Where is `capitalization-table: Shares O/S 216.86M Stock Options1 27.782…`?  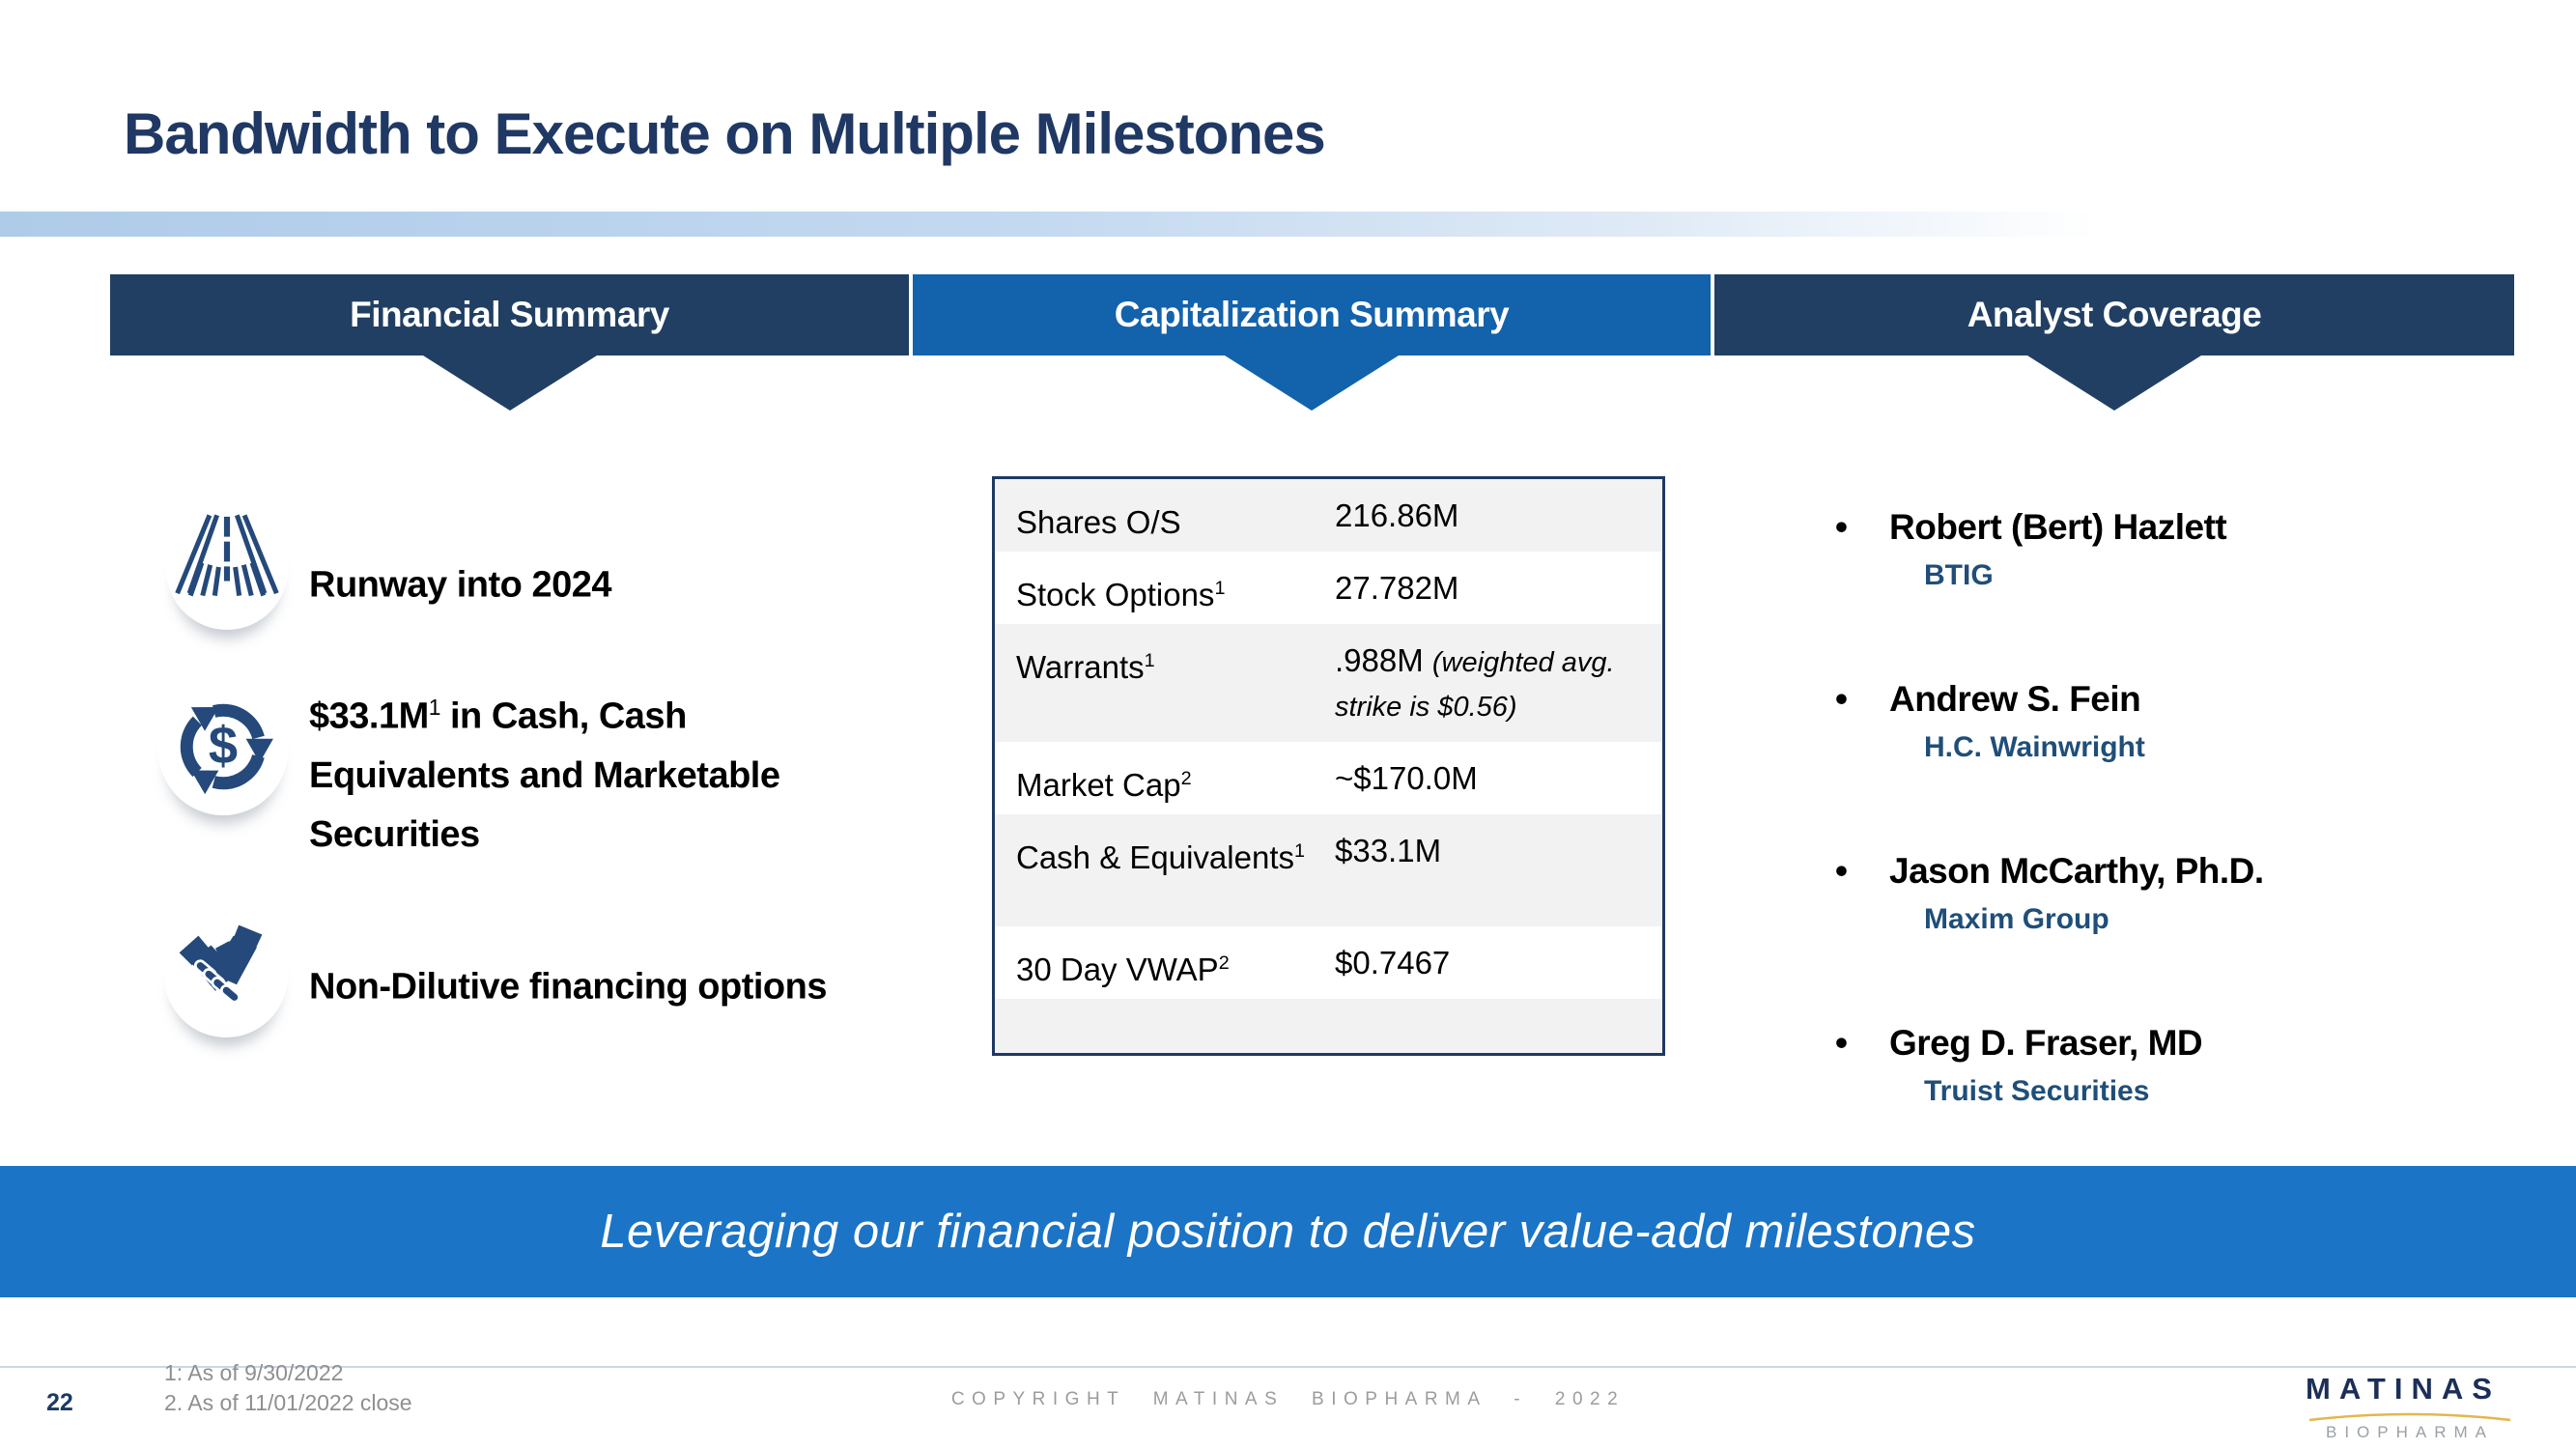 capitalization-table: Shares O/S 216.86M Stock Options1 27.782… is located at coordinates (1328, 766).